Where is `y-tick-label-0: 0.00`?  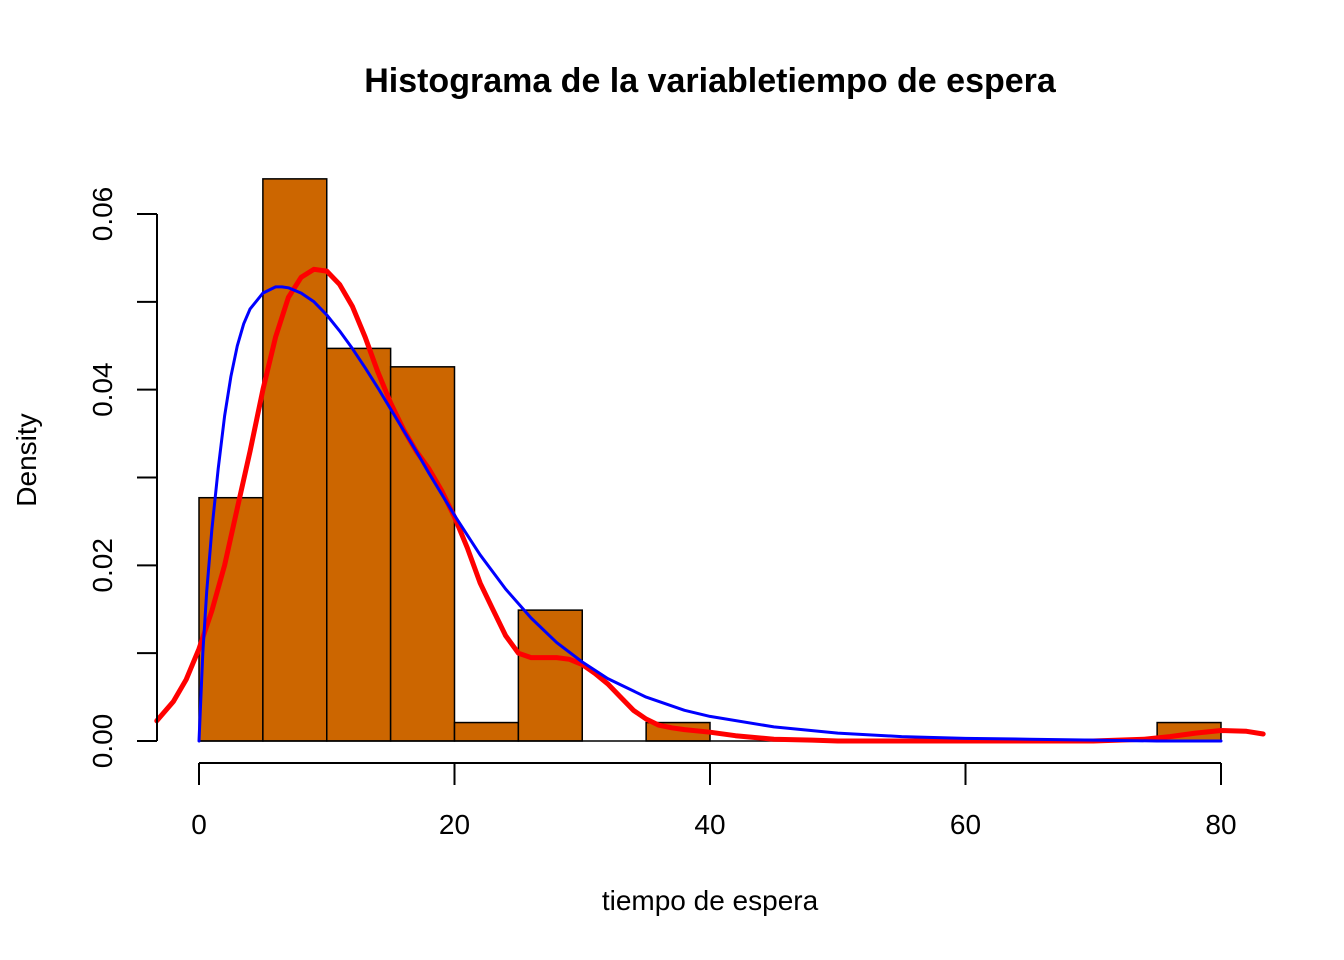 y-tick-label-0: 0.00 is located at coordinates (102, 741).